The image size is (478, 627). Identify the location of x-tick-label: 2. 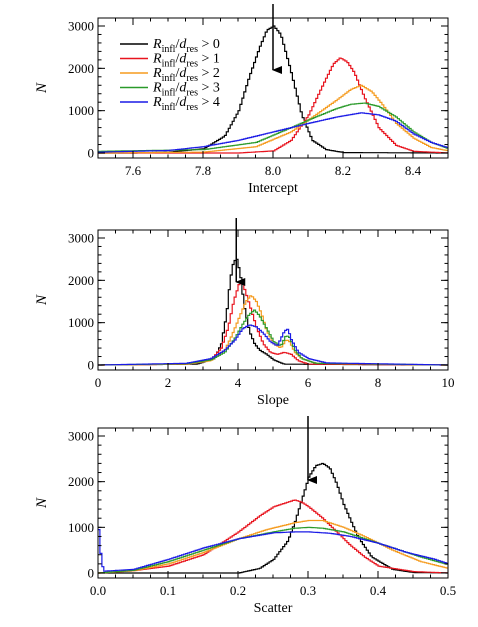
(168, 382).